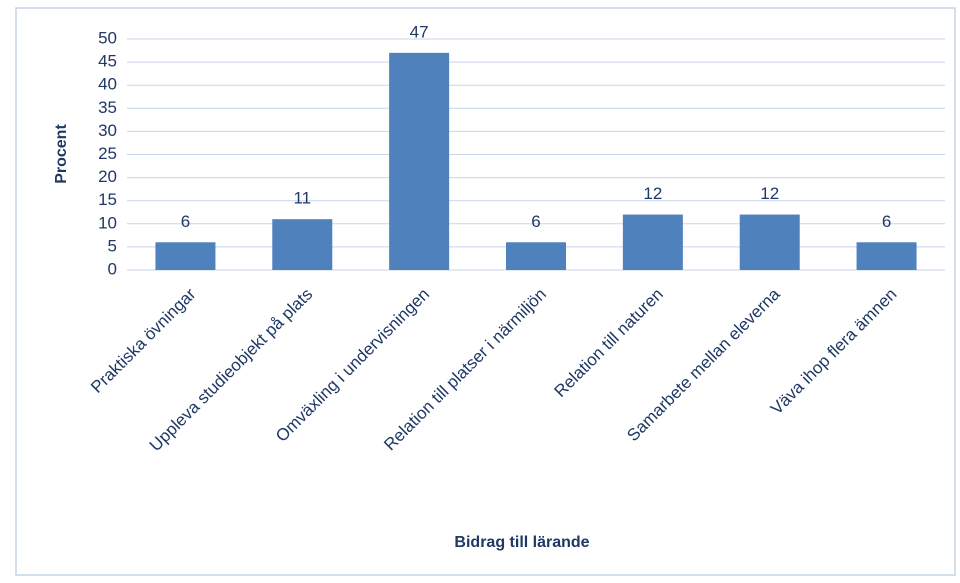 Image resolution: width=960 pixels, height=583 pixels. I want to click on y-tick-label: 45, so click(107, 61).